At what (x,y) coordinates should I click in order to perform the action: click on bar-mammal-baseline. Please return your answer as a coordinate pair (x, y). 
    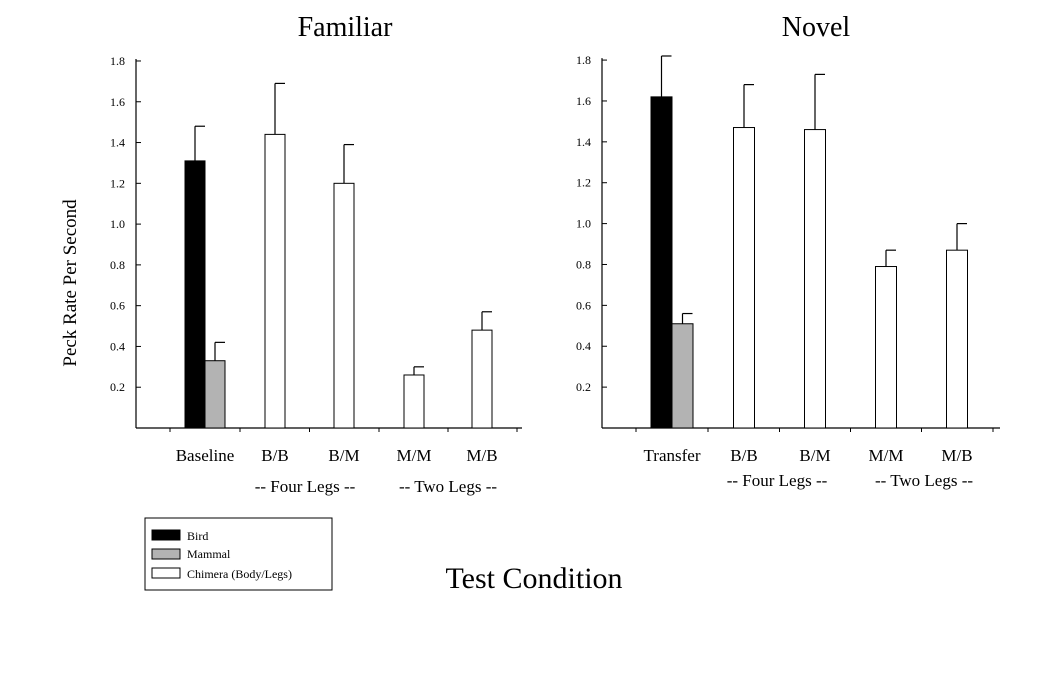
    Looking at the image, I should click on (215, 394).